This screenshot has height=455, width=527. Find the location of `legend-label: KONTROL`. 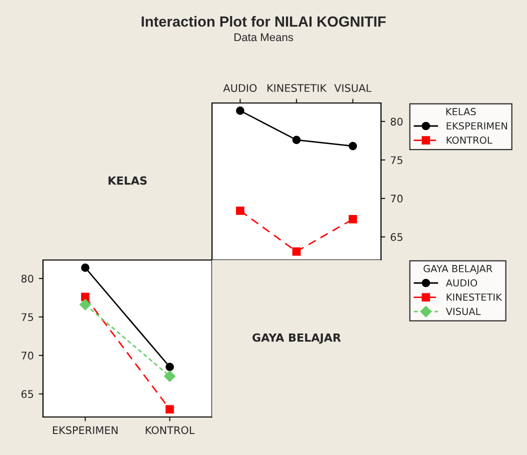

legend-label: KONTROL is located at coordinates (469, 140).